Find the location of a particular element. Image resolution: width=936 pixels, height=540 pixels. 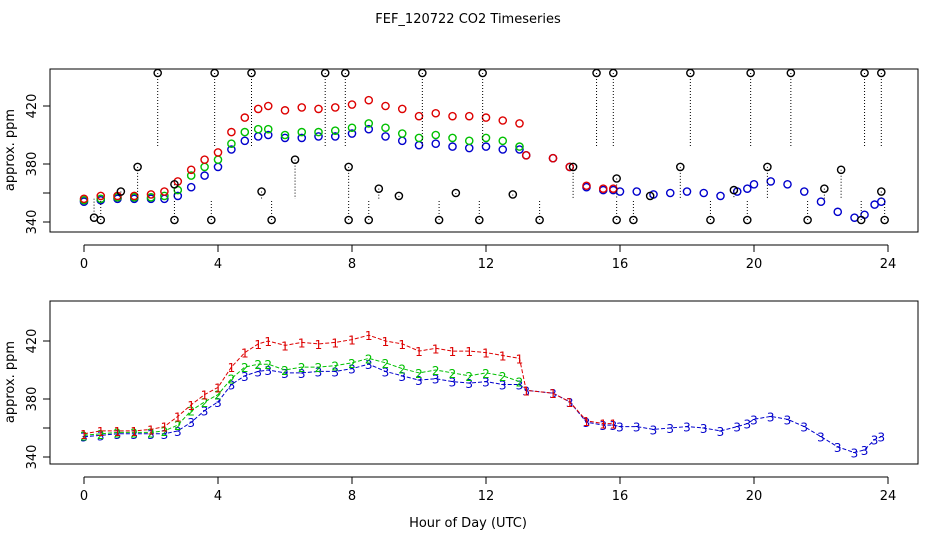

top-x-tick-label: 24 is located at coordinates (888, 264).